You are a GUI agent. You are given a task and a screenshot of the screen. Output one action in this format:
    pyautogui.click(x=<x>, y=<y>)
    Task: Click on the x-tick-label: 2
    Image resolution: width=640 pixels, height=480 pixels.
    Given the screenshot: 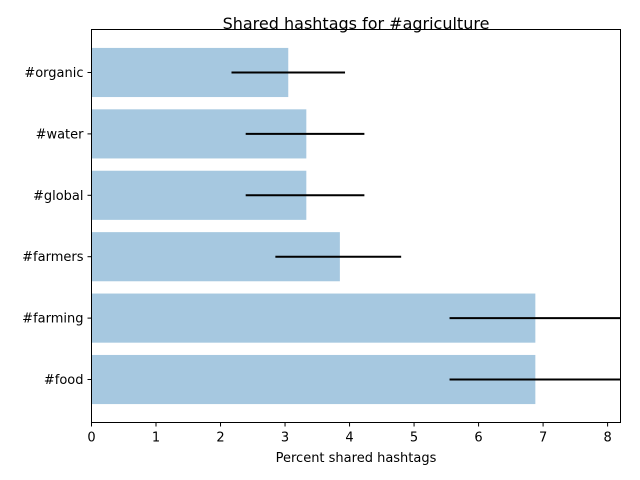 What is the action you would take?
    pyautogui.click(x=220, y=438)
    